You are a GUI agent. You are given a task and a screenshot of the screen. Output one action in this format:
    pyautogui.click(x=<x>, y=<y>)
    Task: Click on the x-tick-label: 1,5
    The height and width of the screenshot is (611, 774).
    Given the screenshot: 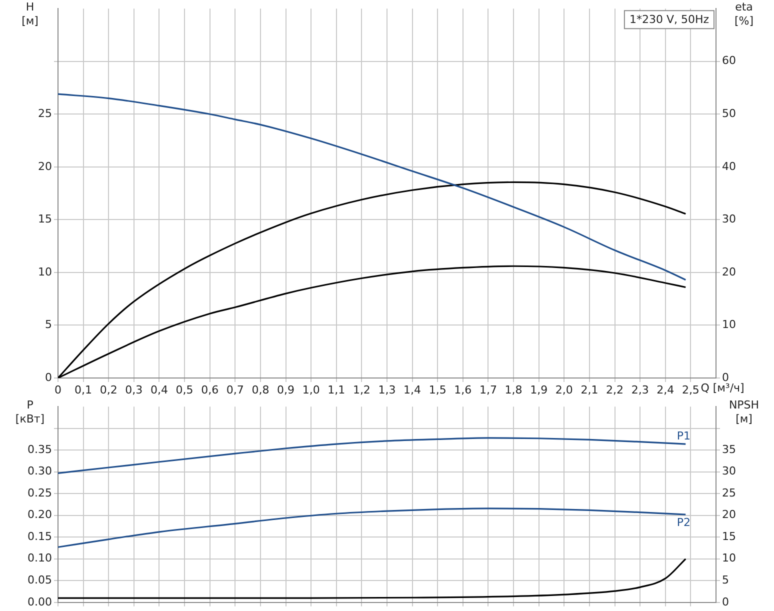 What is the action you would take?
    pyautogui.click(x=437, y=389)
    